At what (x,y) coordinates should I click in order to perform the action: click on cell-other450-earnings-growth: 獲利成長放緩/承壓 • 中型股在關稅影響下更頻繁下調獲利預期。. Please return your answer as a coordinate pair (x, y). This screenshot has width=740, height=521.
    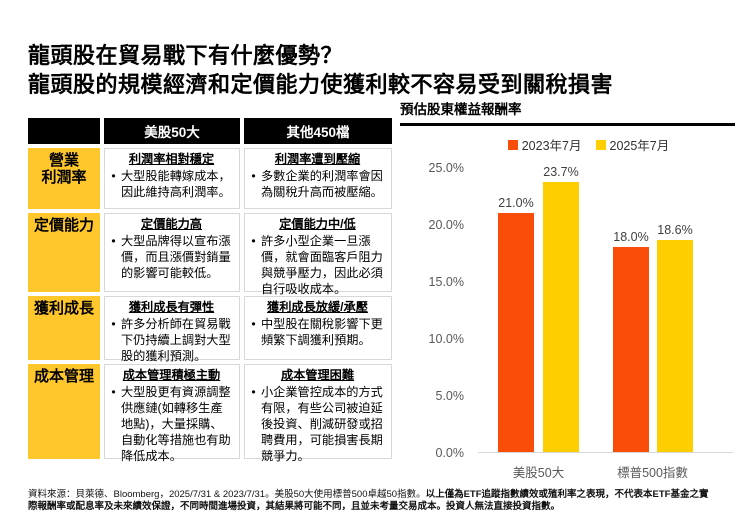
    Looking at the image, I should click on (318, 328).